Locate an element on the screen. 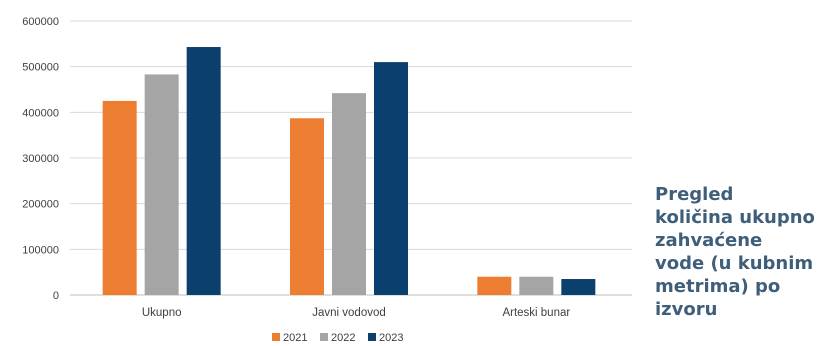  x-category-label: Javni vodovod is located at coordinates (349, 313).